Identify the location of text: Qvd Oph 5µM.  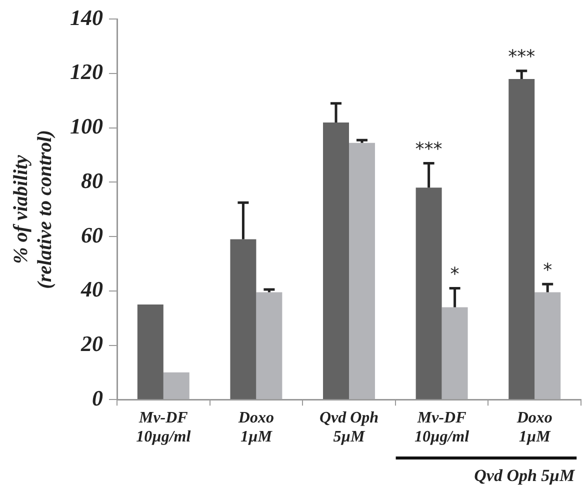
(525, 475).